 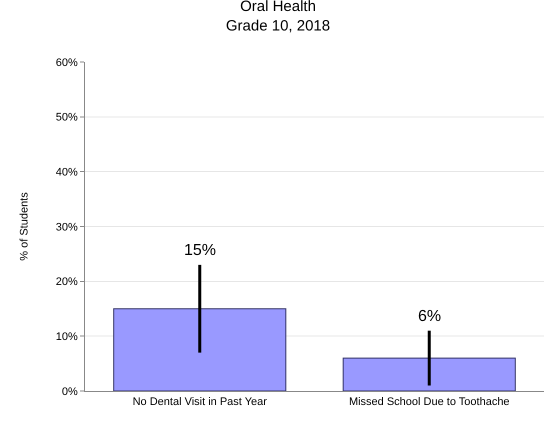 What do you see at coordinates (70, 392) in the screenshot?
I see `y-tick-label: 0%` at bounding box center [70, 392].